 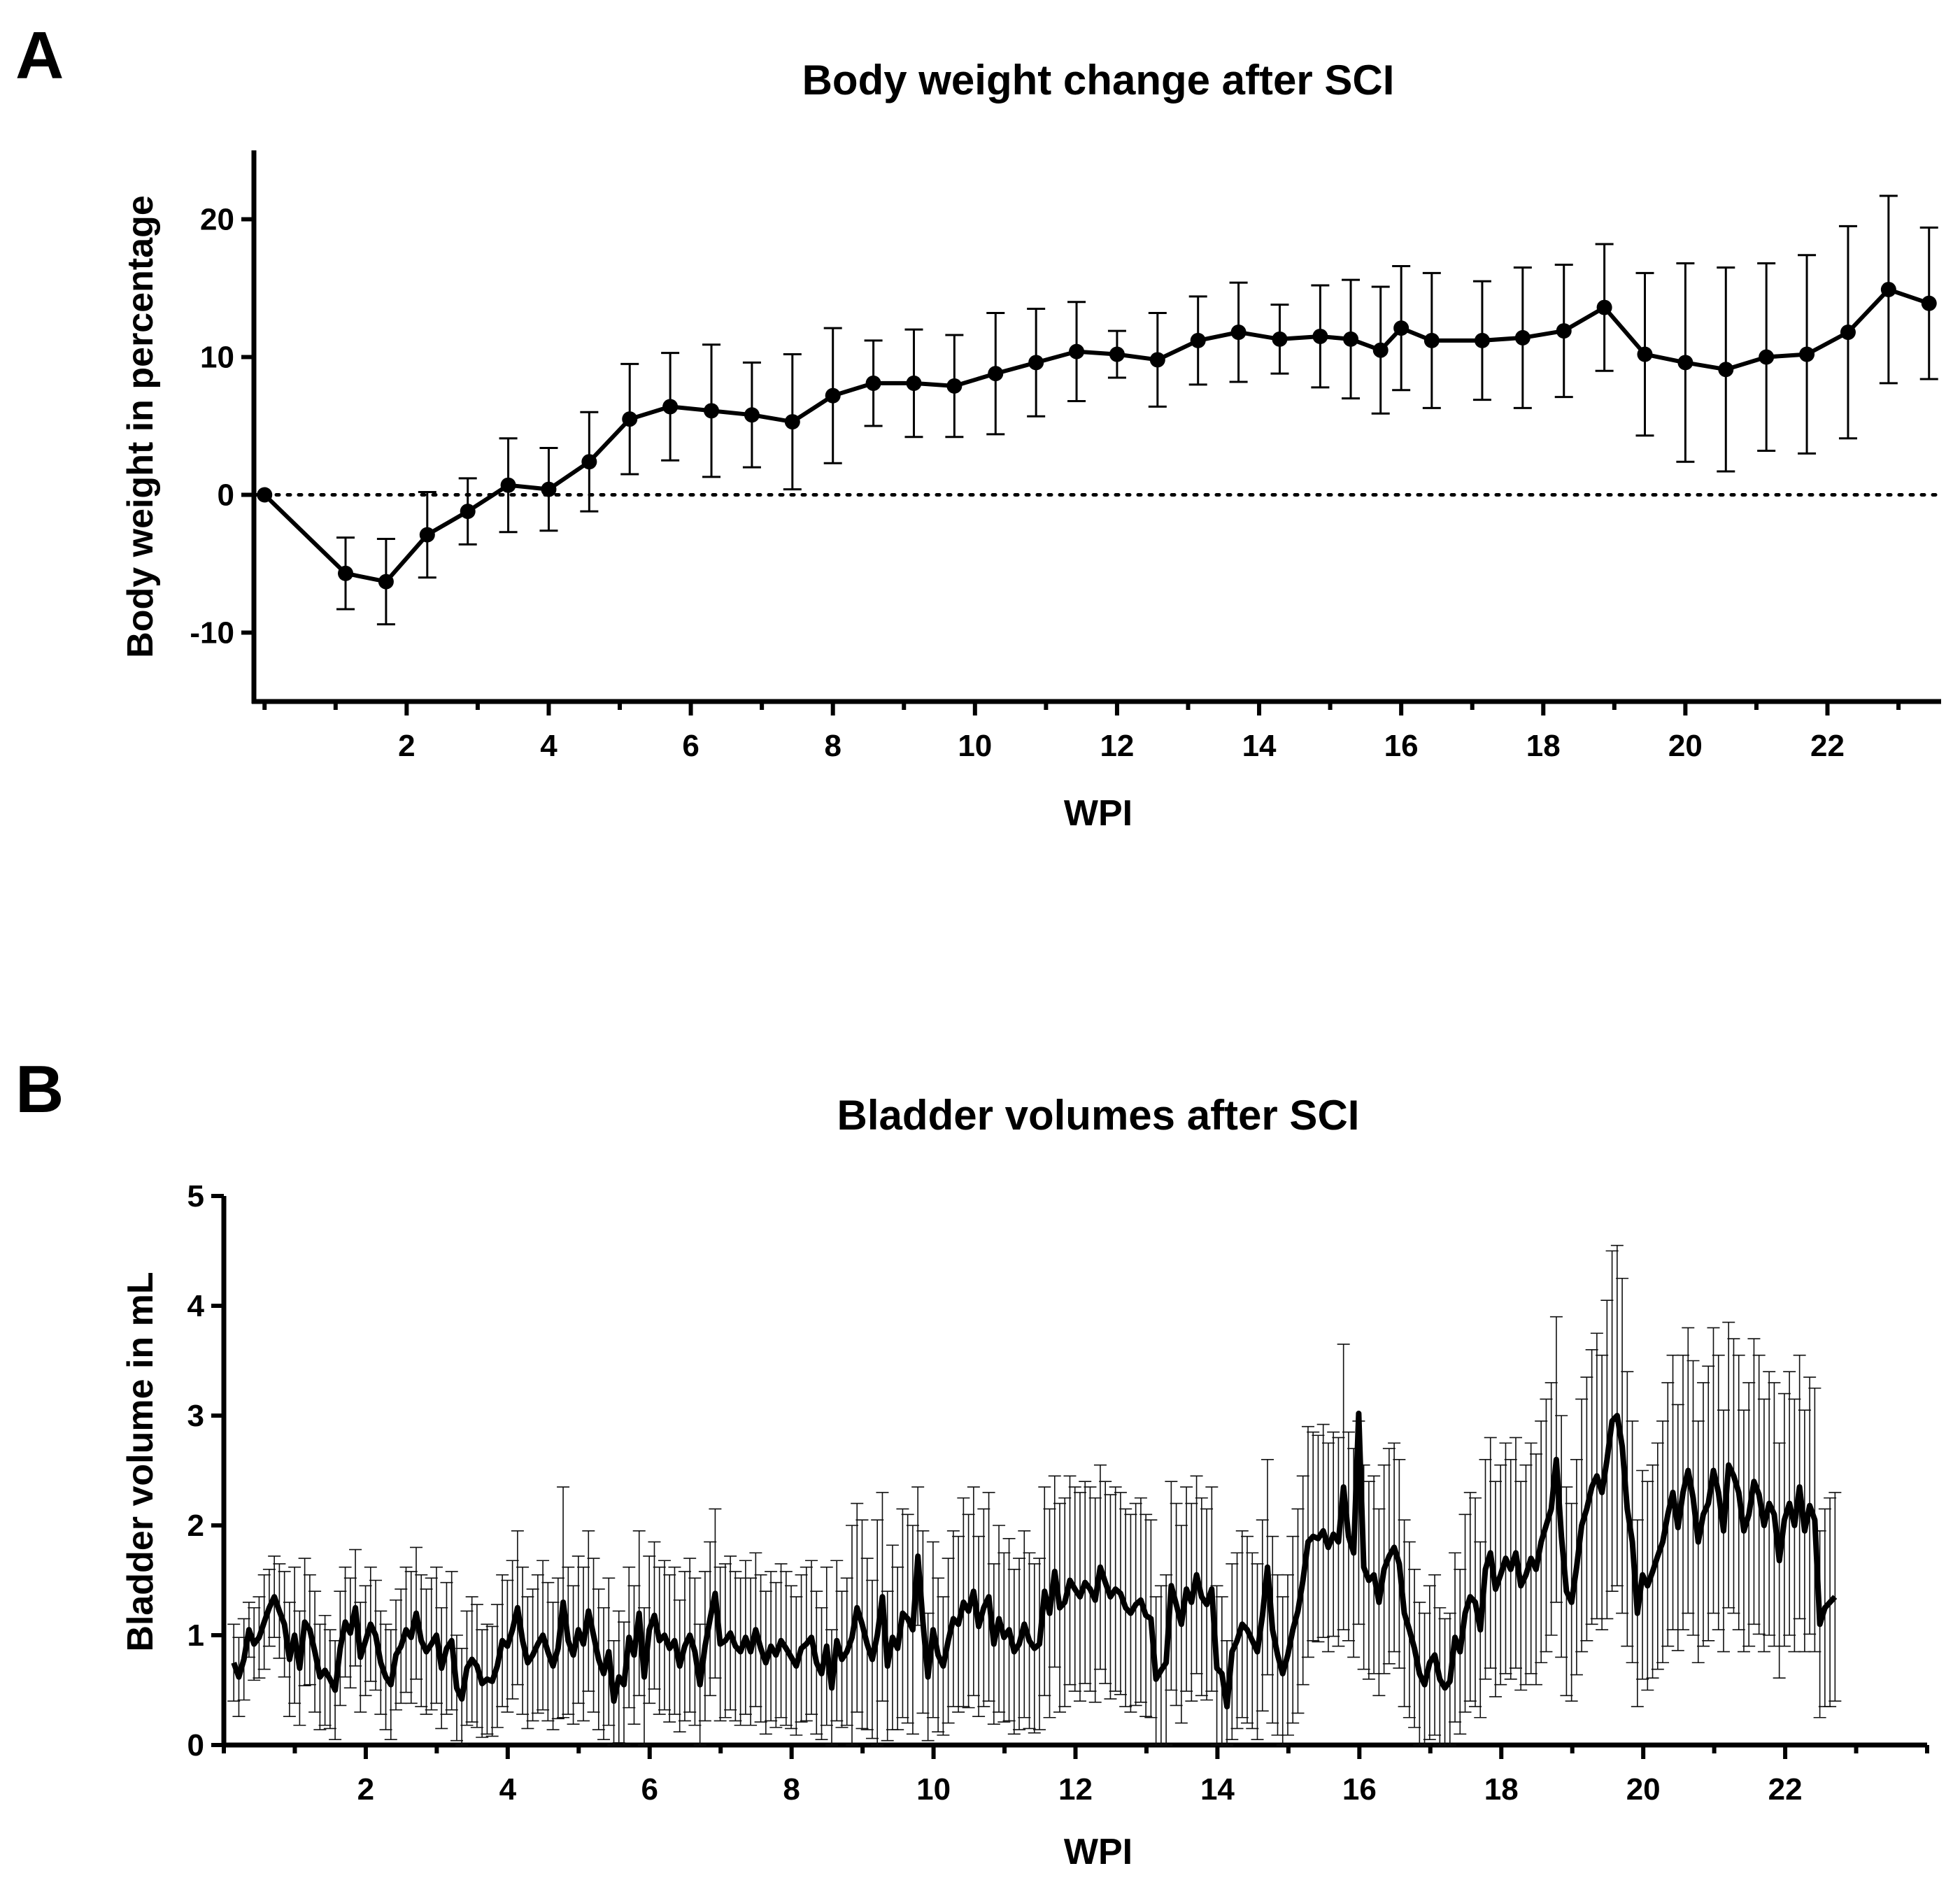 What do you see at coordinates (1098, 813) in the screenshot?
I see `panel-a-x-axis-label: WPI` at bounding box center [1098, 813].